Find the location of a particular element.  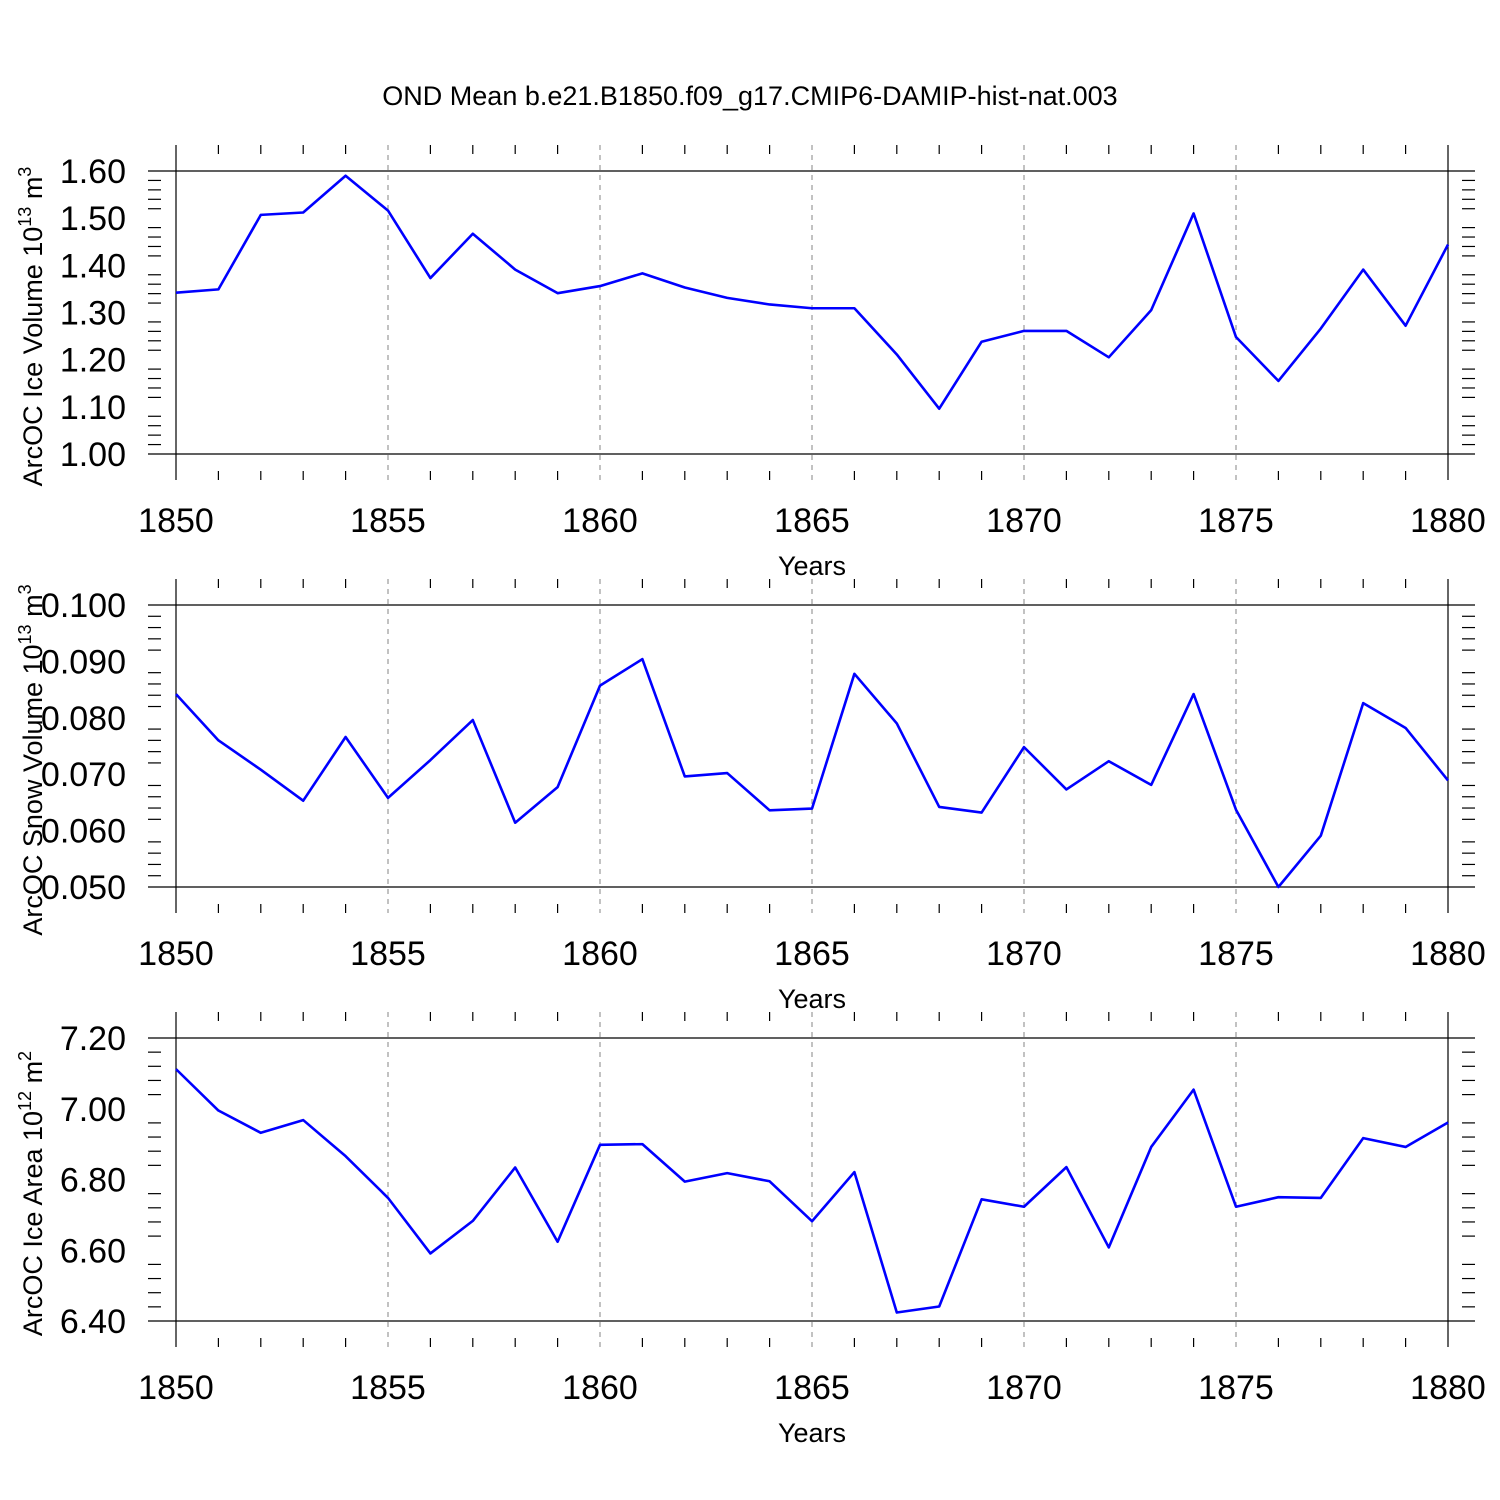

y-tick-label: 0.100 is located at coordinates (83, 606).